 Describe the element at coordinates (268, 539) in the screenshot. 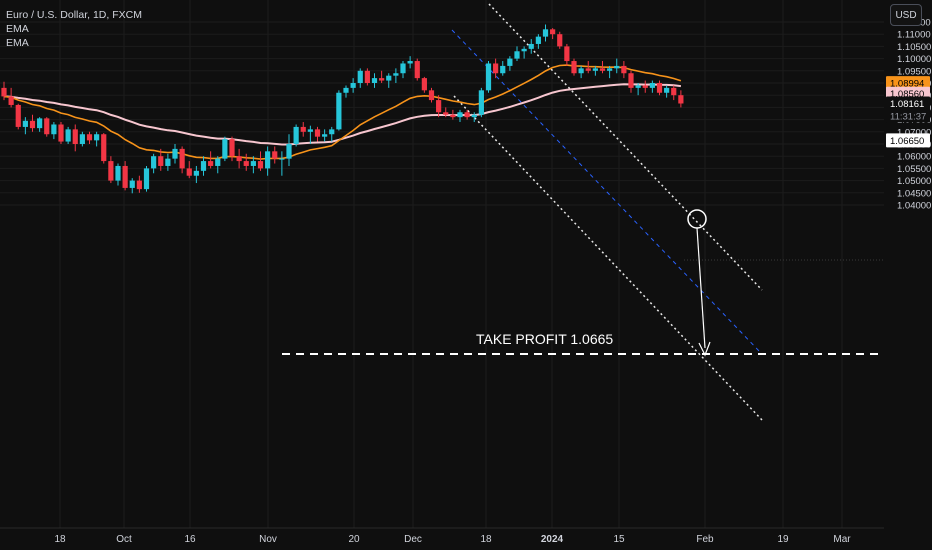

I see `time-tick-label: Nov` at that location.